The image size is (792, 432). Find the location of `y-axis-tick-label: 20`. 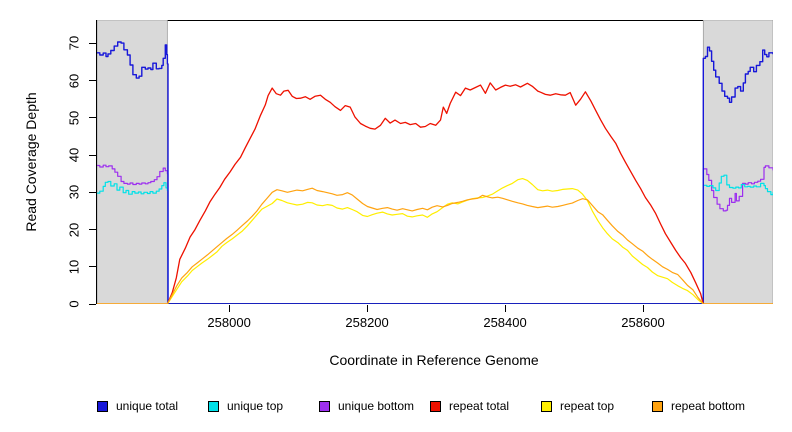

y-axis-tick-label: 20 is located at coordinates (74, 229).